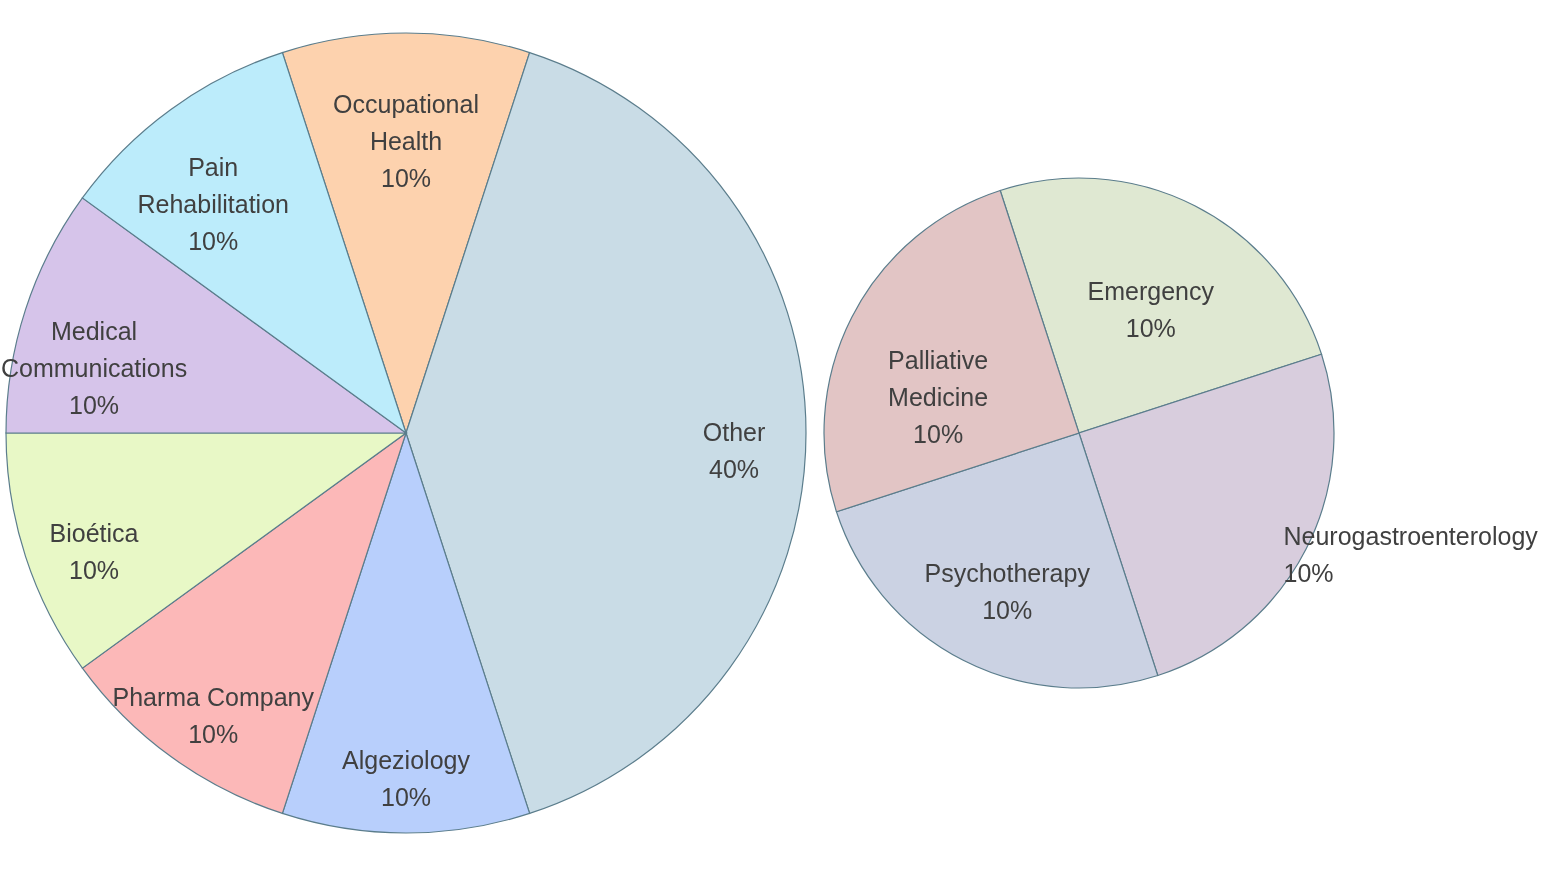 The height and width of the screenshot is (886, 1550). What do you see at coordinates (406, 760) in the screenshot?
I see `slice-label: Algeziology` at bounding box center [406, 760].